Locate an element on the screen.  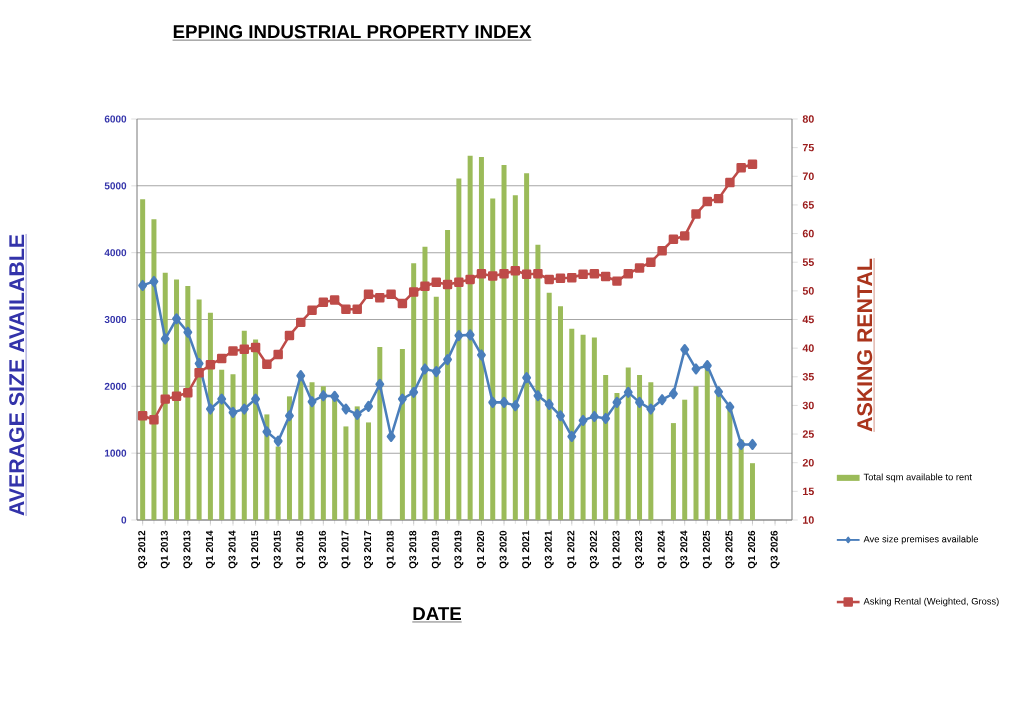
x-tick-label: Q3 2014 is located at coordinates (233, 549).